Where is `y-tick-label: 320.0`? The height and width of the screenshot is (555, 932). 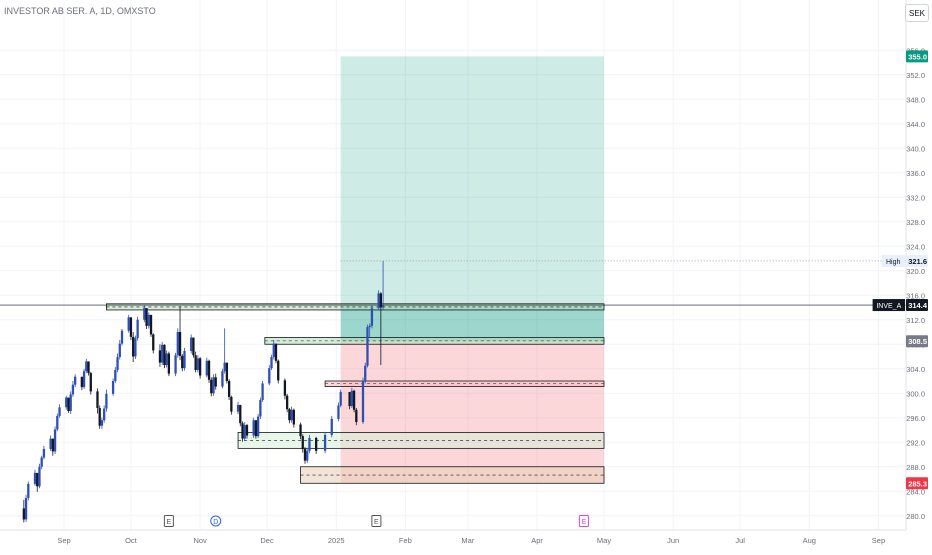 y-tick-label: 320.0 is located at coordinates (915, 271).